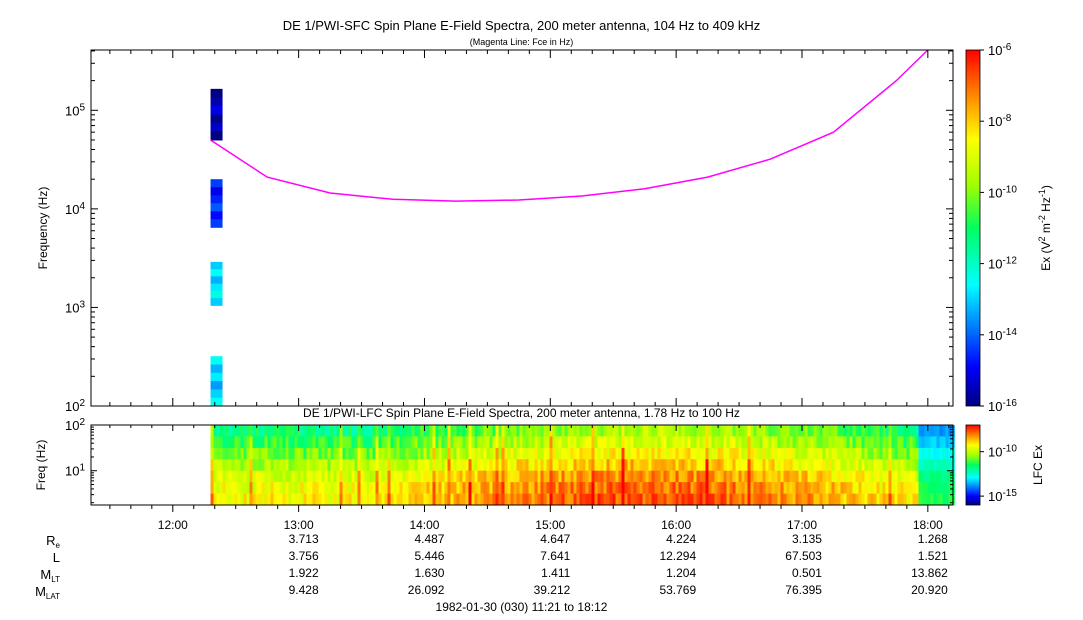  What do you see at coordinates (932, 539) in the screenshot?
I see `ephemeris-value: 1.268` at bounding box center [932, 539].